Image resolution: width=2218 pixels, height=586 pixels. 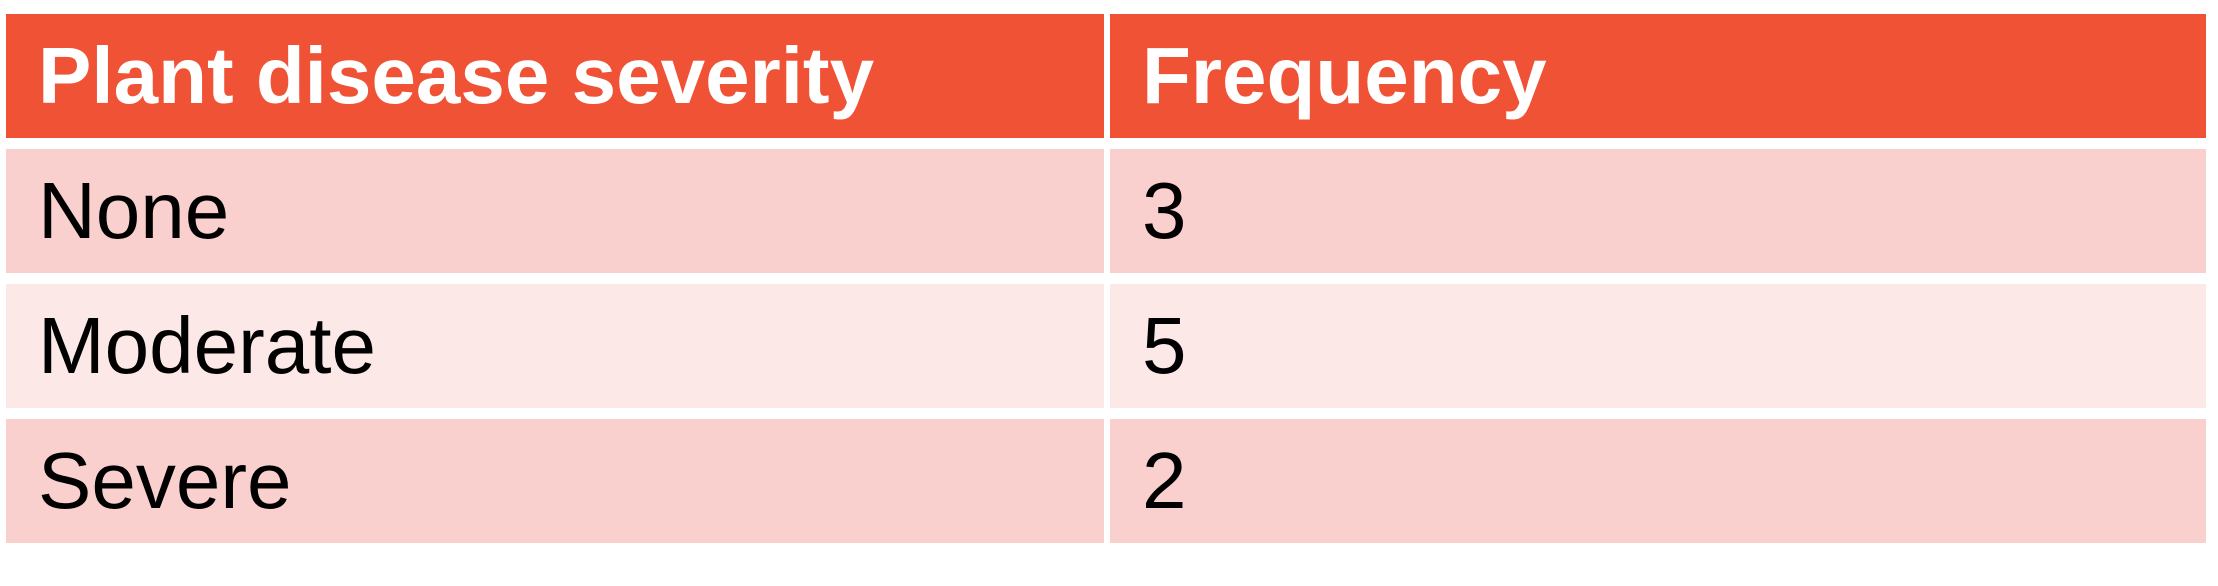 I want to click on table-cell-frequency: 5, so click(x=1658, y=346).